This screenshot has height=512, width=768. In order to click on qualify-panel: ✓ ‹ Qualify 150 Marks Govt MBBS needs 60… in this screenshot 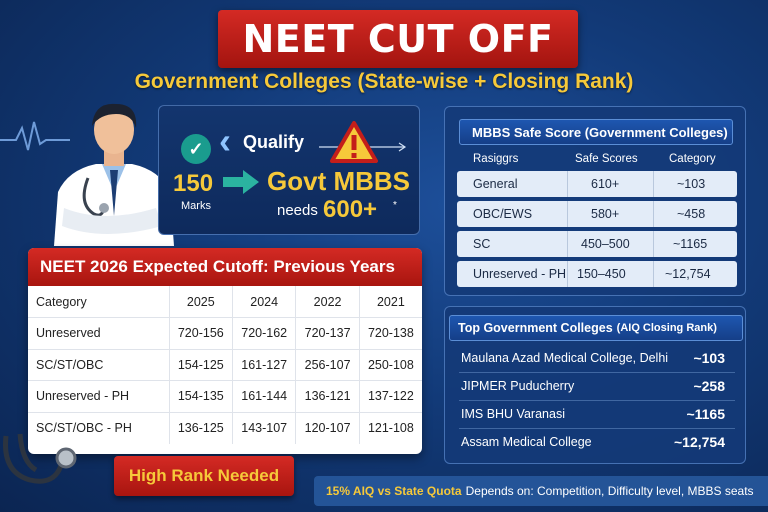, I will do `click(289, 170)`.